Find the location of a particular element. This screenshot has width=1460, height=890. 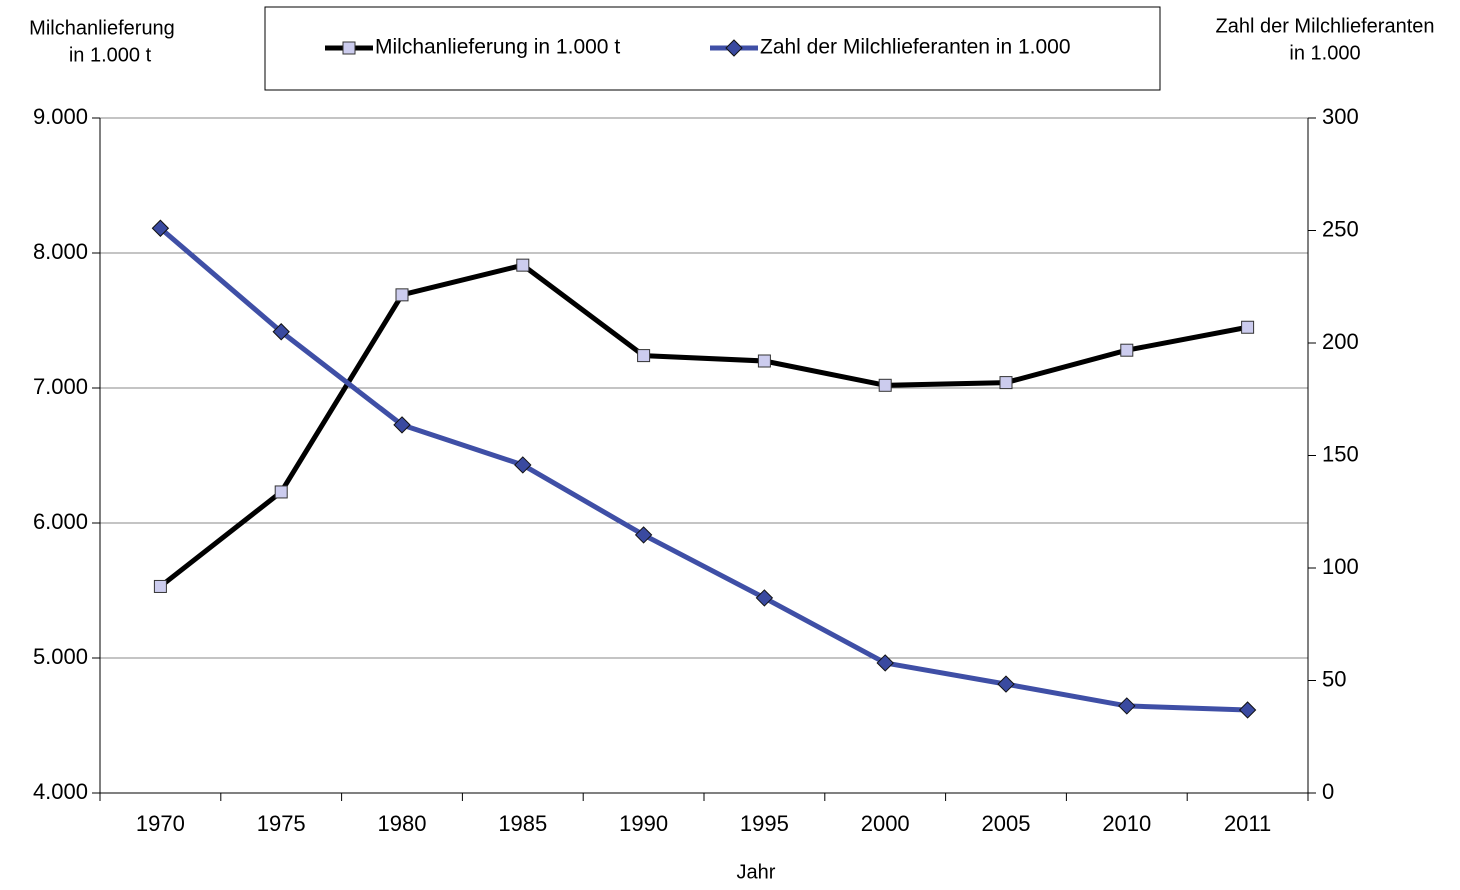

y2-tick-label: 250 is located at coordinates (1340, 228).